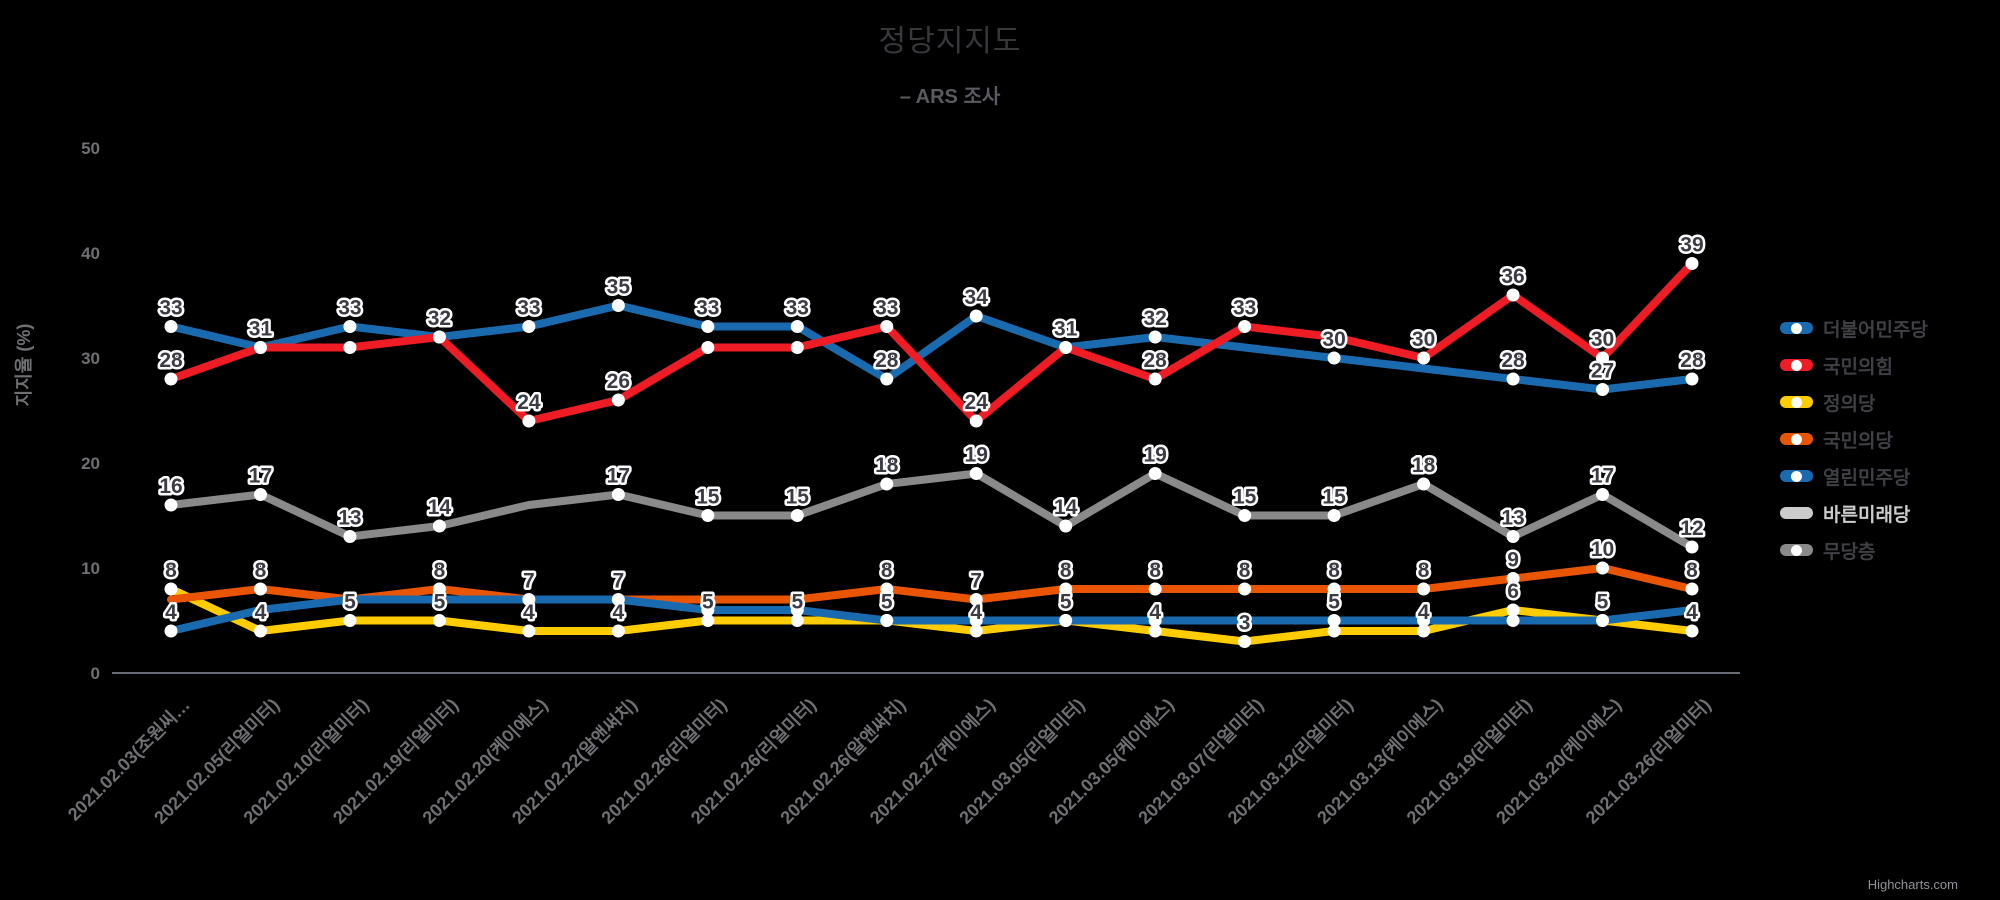 The width and height of the screenshot is (2000, 900). Describe the element at coordinates (1854, 513) in the screenshot. I see `legend-item-5: 바른미래당` at that location.